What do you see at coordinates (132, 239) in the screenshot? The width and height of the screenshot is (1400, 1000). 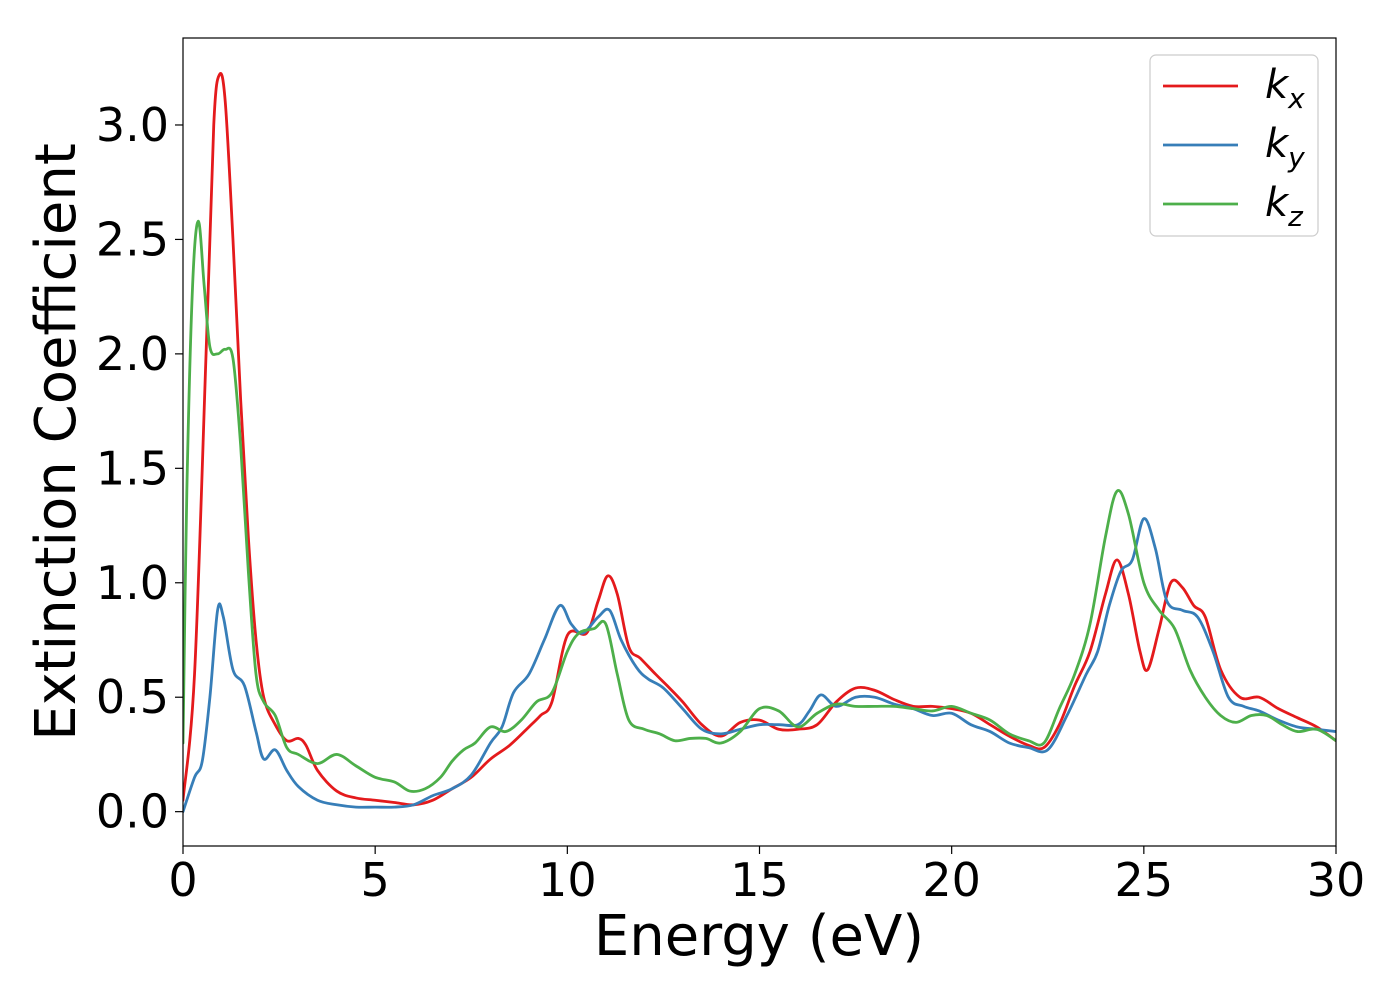 I see `y-tick-label: 2.5` at bounding box center [132, 239].